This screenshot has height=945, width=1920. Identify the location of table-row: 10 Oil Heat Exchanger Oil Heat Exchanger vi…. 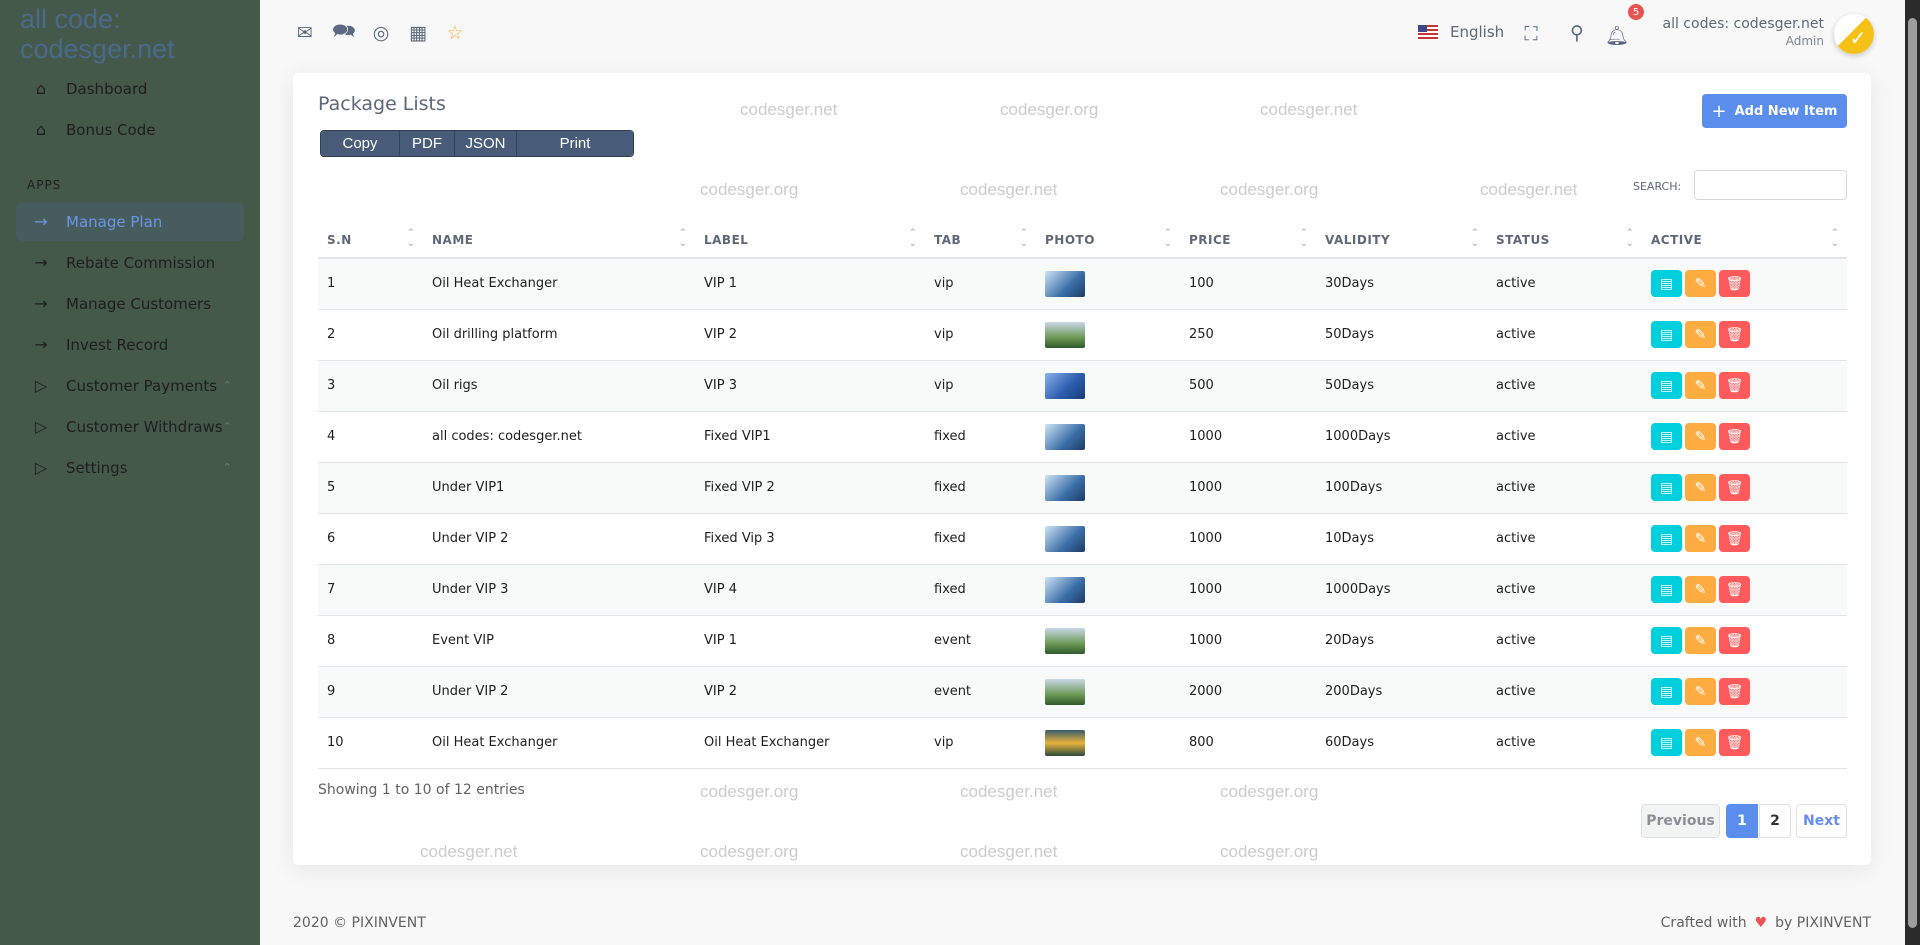
(1082, 743).